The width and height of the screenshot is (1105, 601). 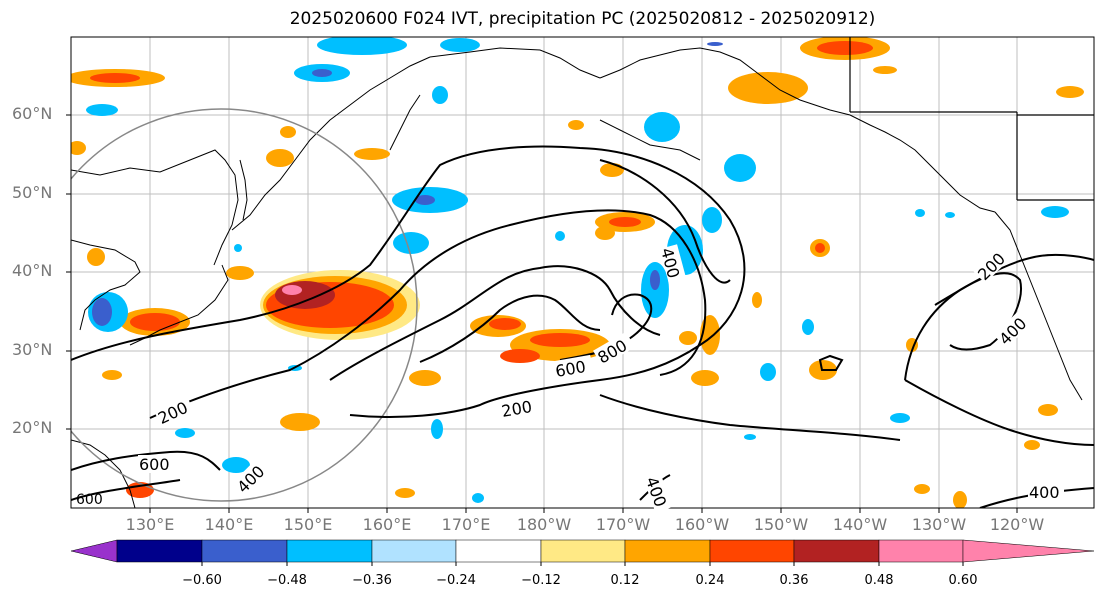 I want to click on colorbar-tick-label: −0.36, so click(x=372, y=580).